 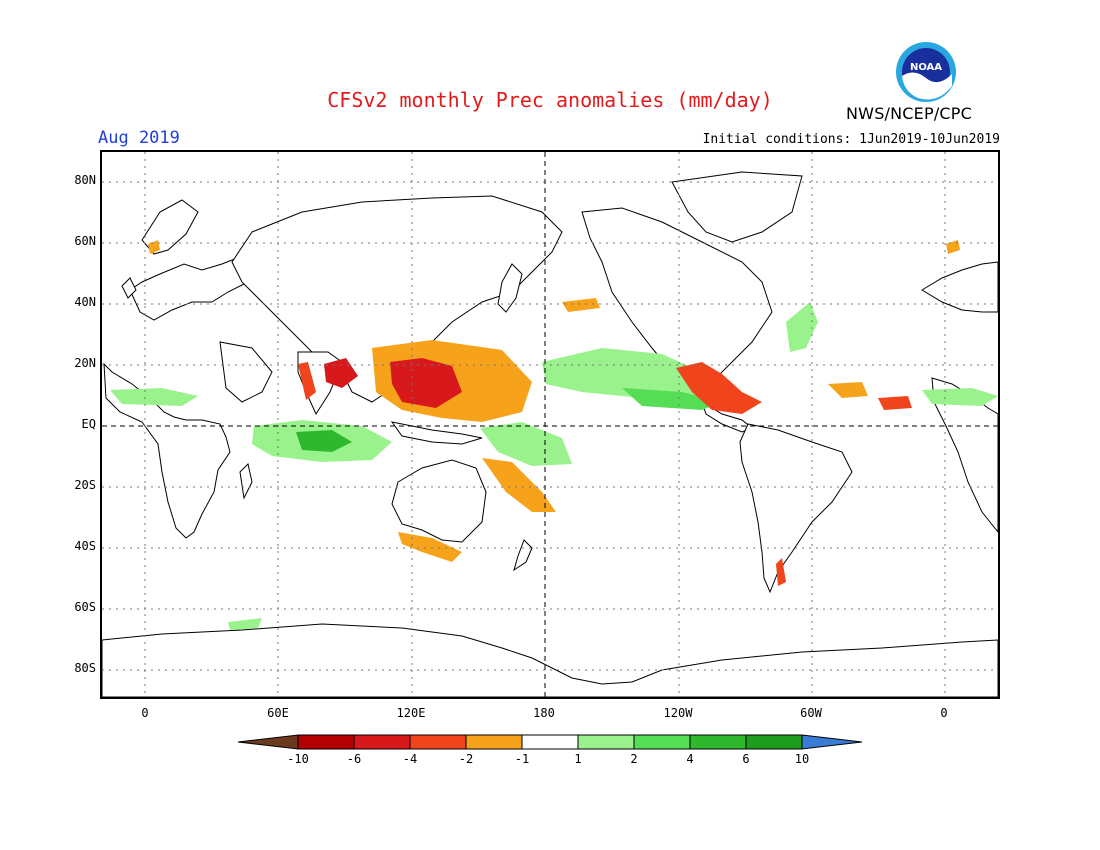 I want to click on anomaly-dry-norway-wrap, so click(x=953, y=247).